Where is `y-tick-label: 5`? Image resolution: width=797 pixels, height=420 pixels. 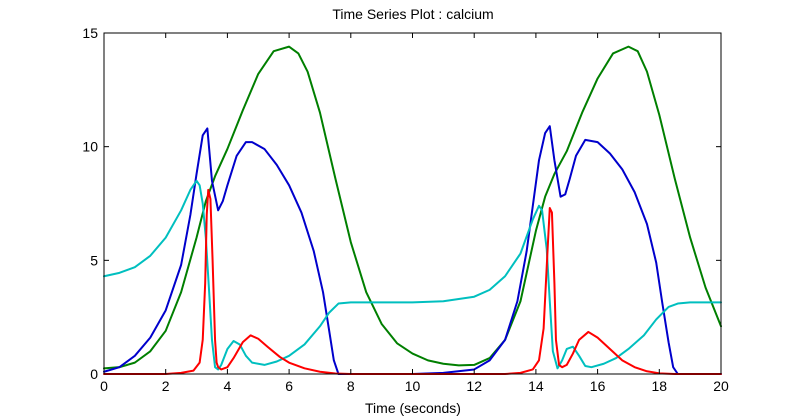
y-tick-label: 5 is located at coordinates (94, 260).